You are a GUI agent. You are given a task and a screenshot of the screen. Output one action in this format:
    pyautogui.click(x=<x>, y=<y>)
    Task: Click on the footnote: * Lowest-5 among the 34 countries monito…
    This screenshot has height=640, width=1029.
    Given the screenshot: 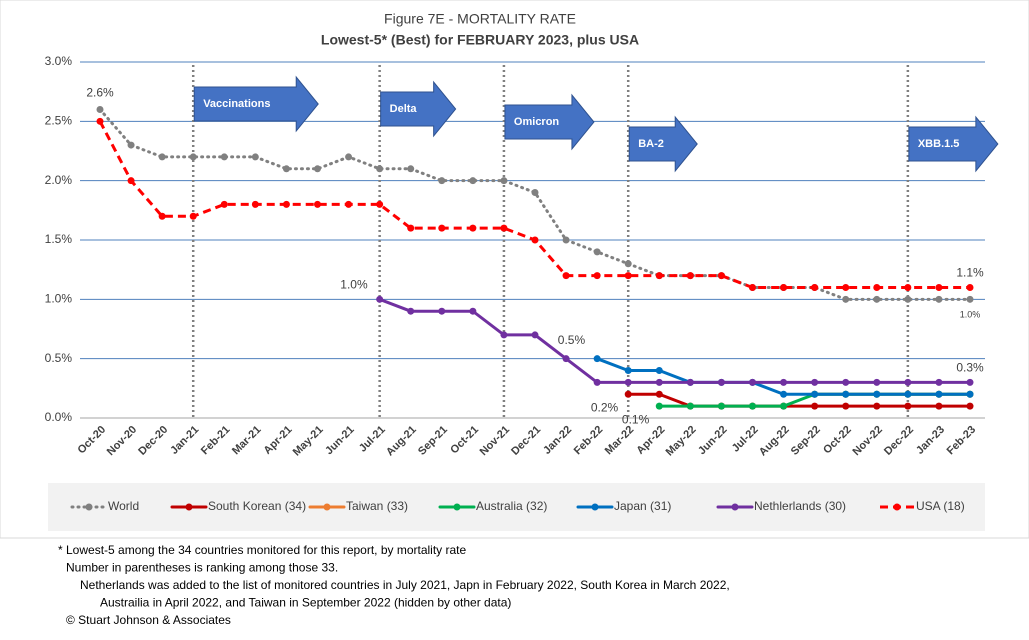 What is the action you would take?
    pyautogui.click(x=262, y=550)
    